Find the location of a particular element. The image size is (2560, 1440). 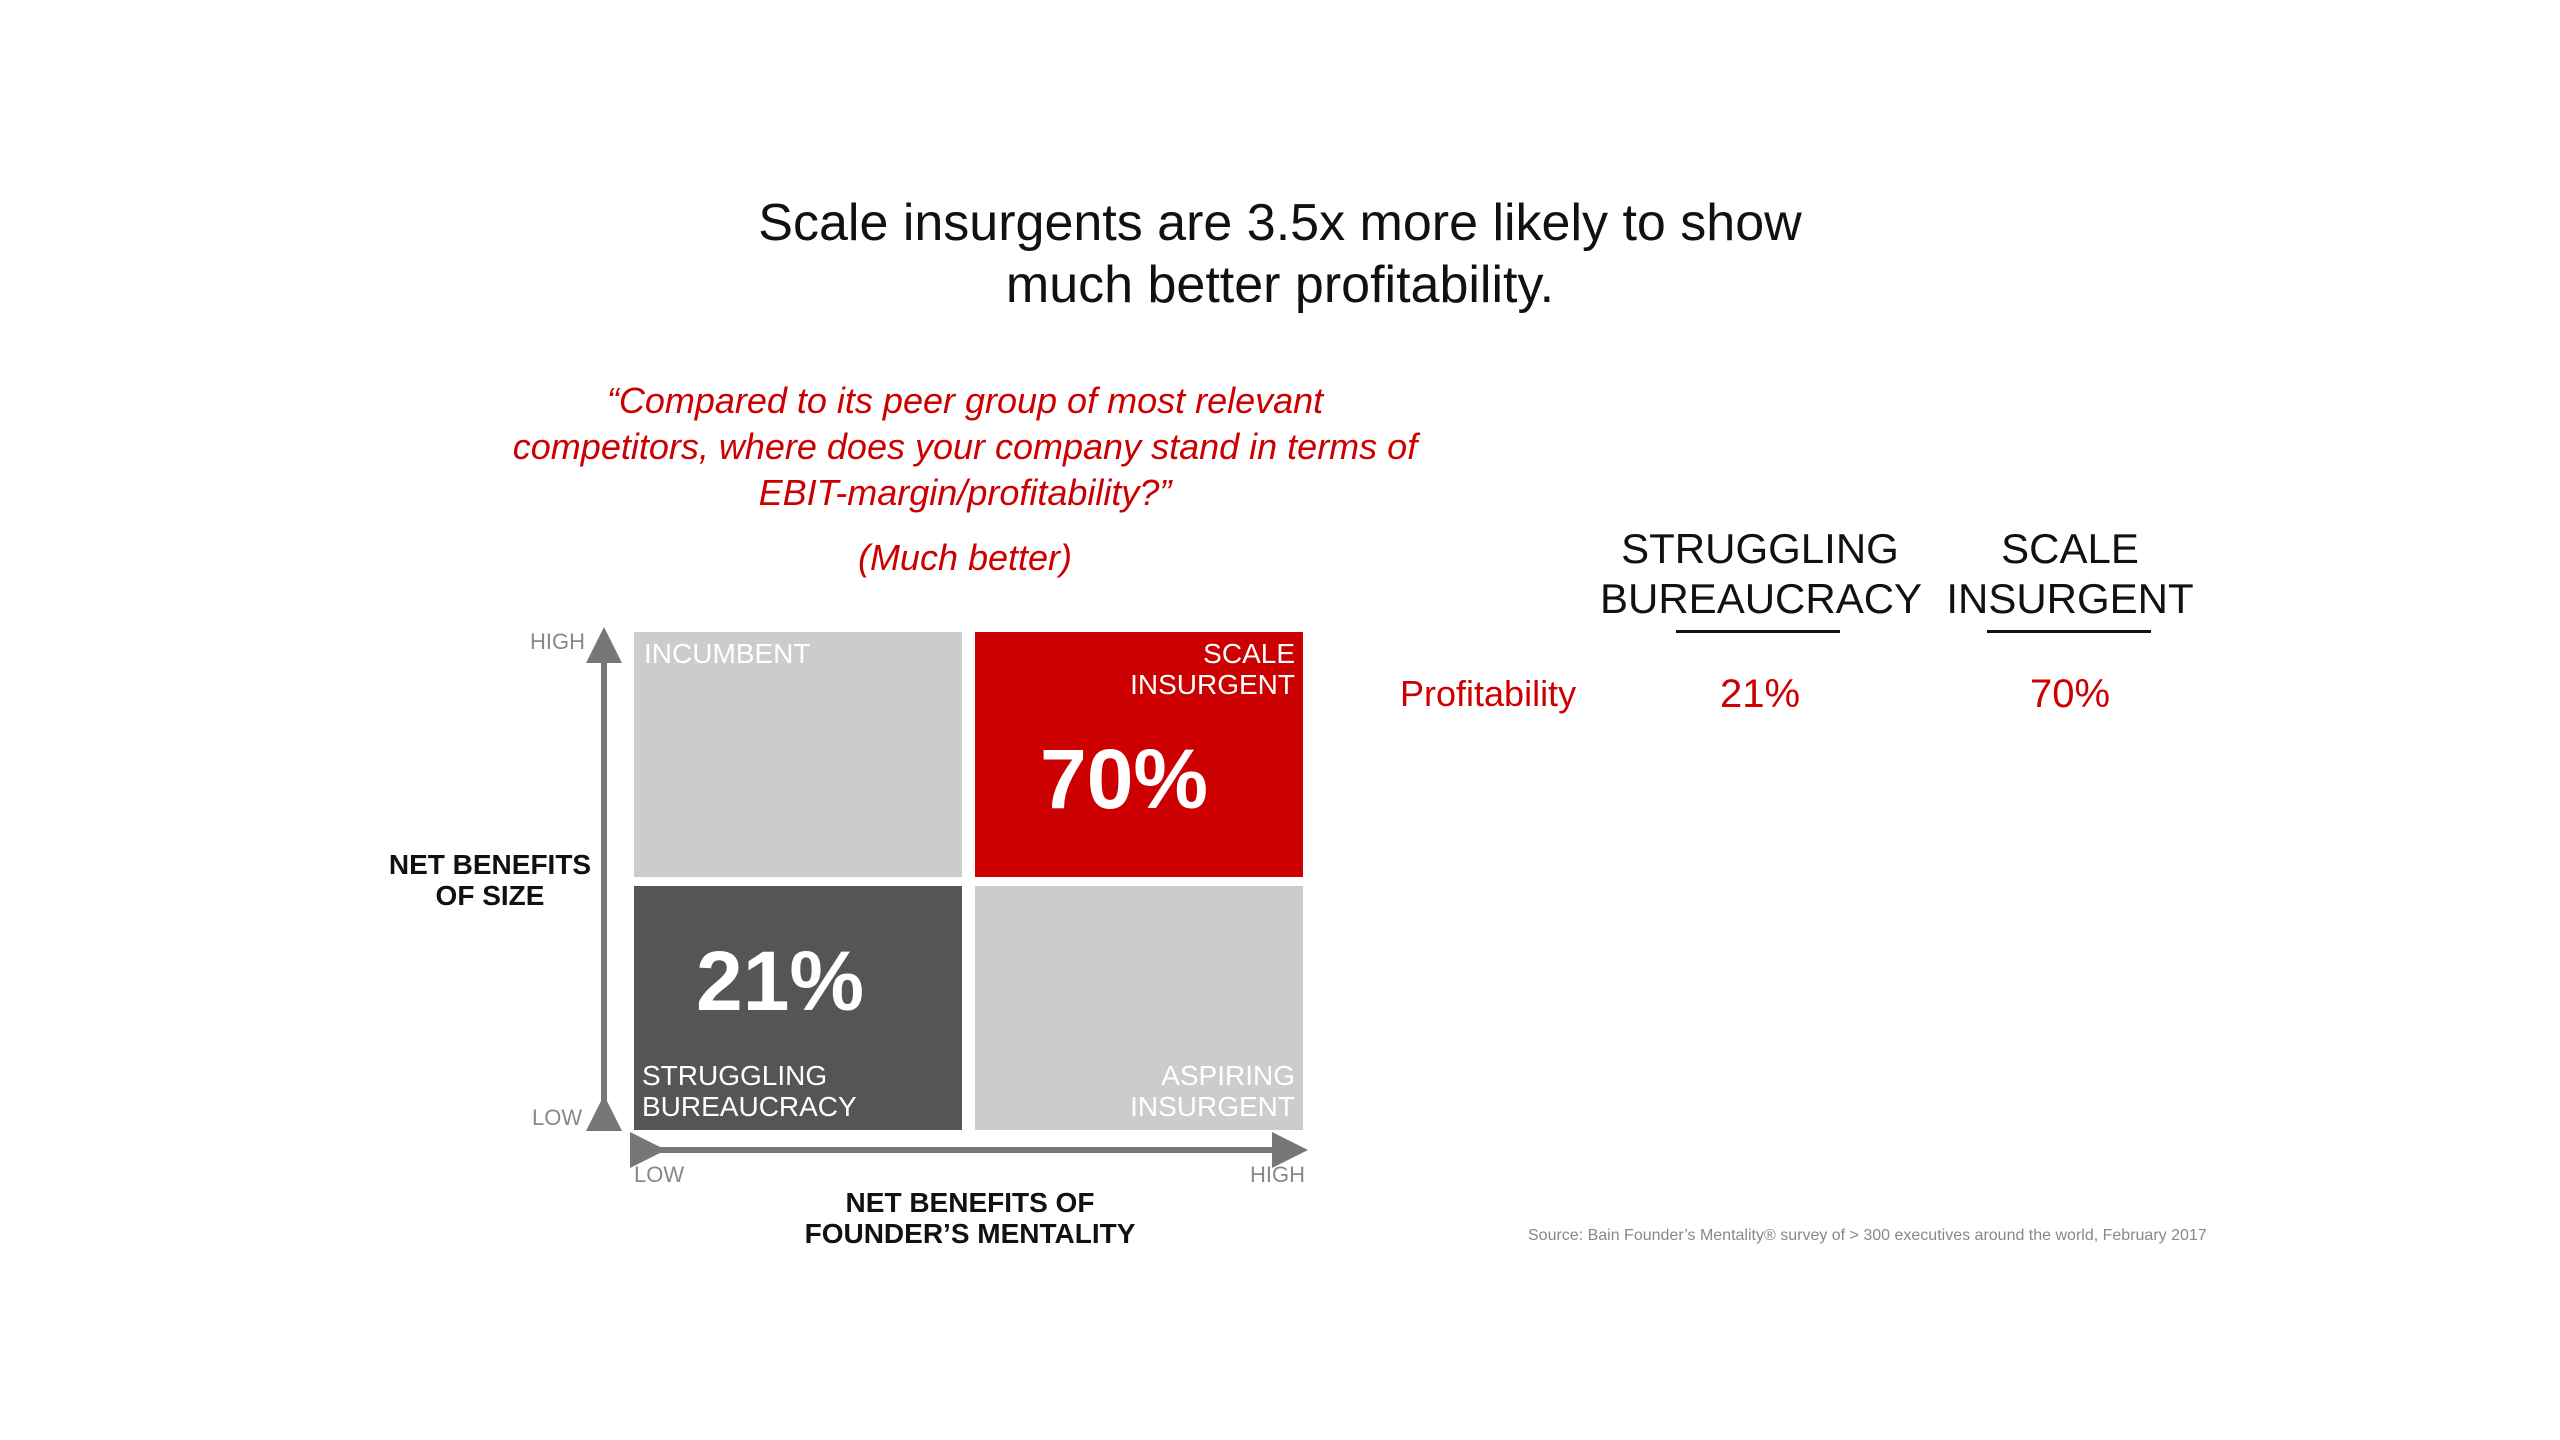

quadrant-scale-insurgent: SCALE INSURGENT 70% is located at coordinates (1139, 754).